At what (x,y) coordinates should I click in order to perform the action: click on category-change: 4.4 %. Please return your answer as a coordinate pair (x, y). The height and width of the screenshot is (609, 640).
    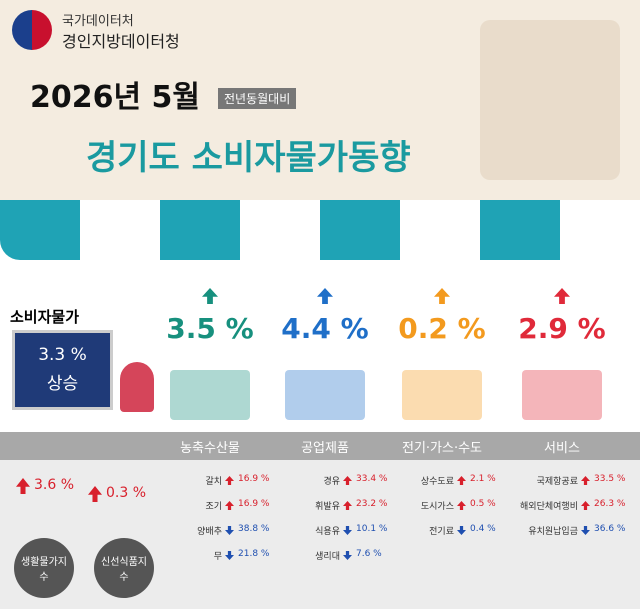
    Looking at the image, I should click on (325, 328).